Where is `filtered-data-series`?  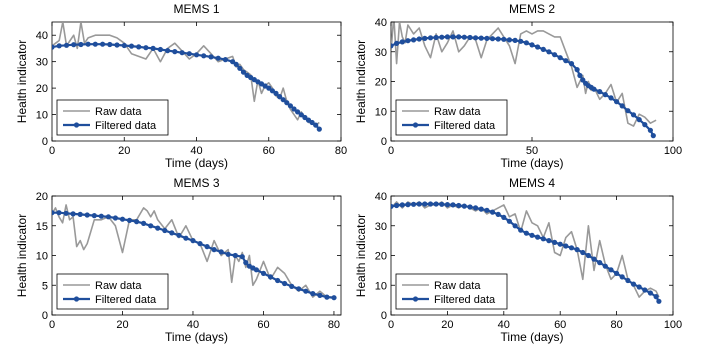 filtered-data-series is located at coordinates (523, 86).